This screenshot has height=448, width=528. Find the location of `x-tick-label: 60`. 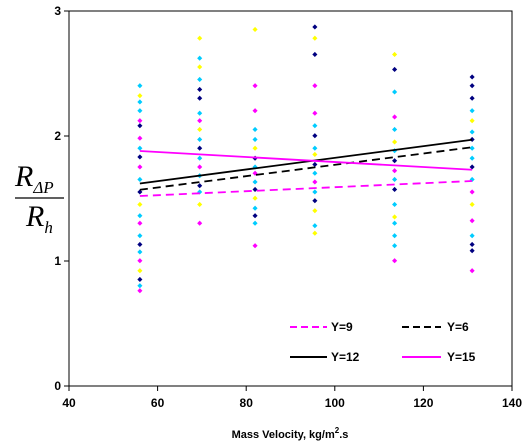

x-tick-label: 60 is located at coordinates (158, 403).